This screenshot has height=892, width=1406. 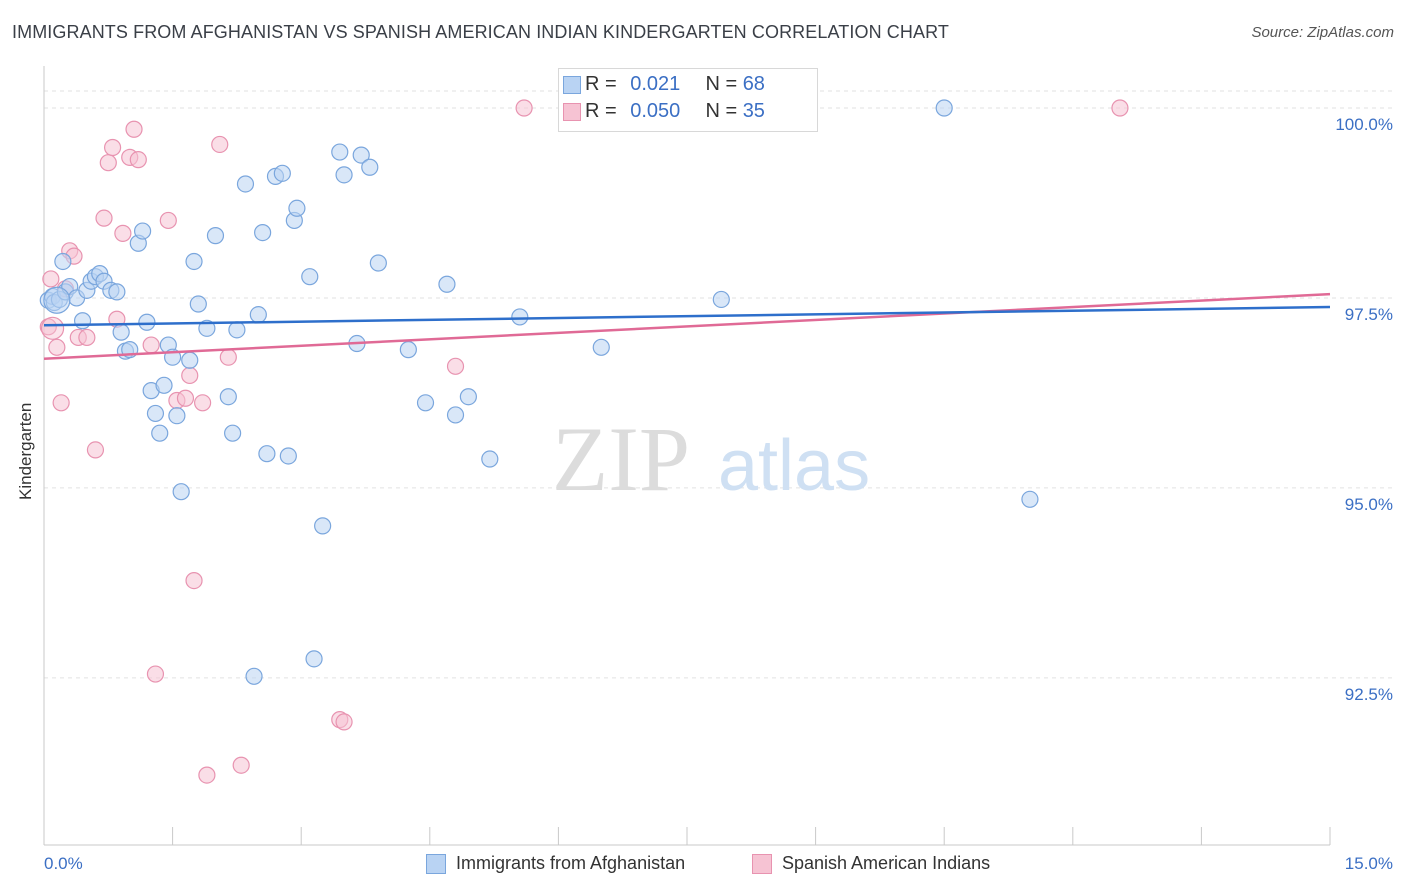 What do you see at coordinates (25, 451) in the screenshot?
I see `y-axis-label: Kindergarten` at bounding box center [25, 451].